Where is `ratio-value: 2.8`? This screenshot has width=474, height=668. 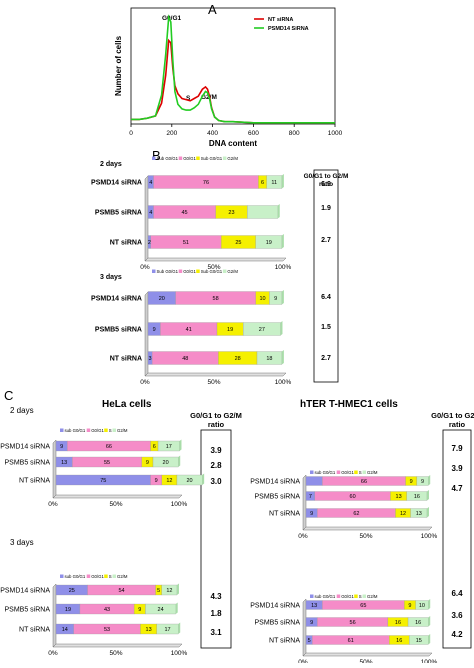 ratio-value: 2.8 is located at coordinates (216, 465).